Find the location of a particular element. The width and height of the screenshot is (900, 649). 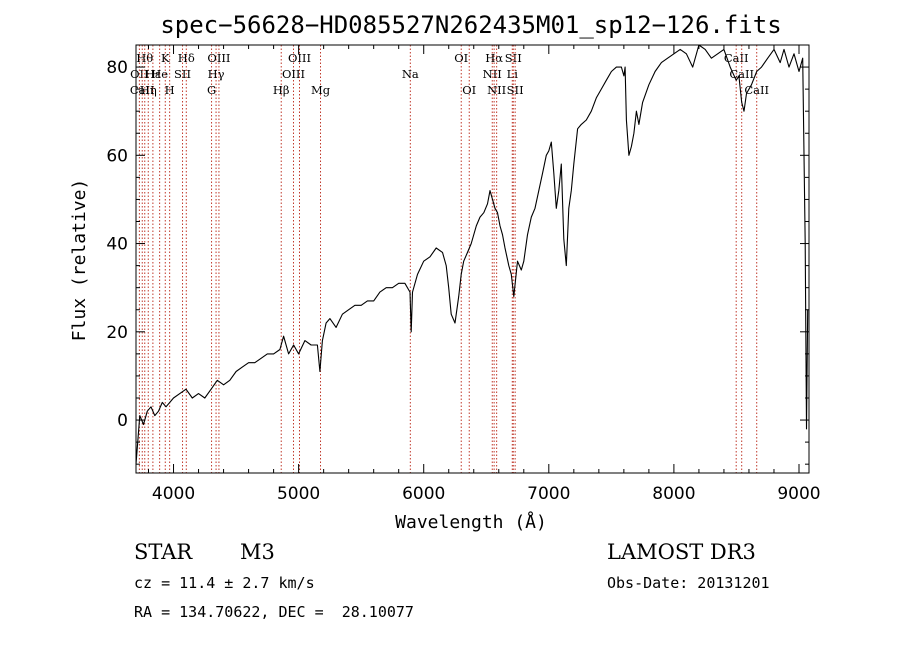

line-id-label: Hε is located at coordinates (153, 74).